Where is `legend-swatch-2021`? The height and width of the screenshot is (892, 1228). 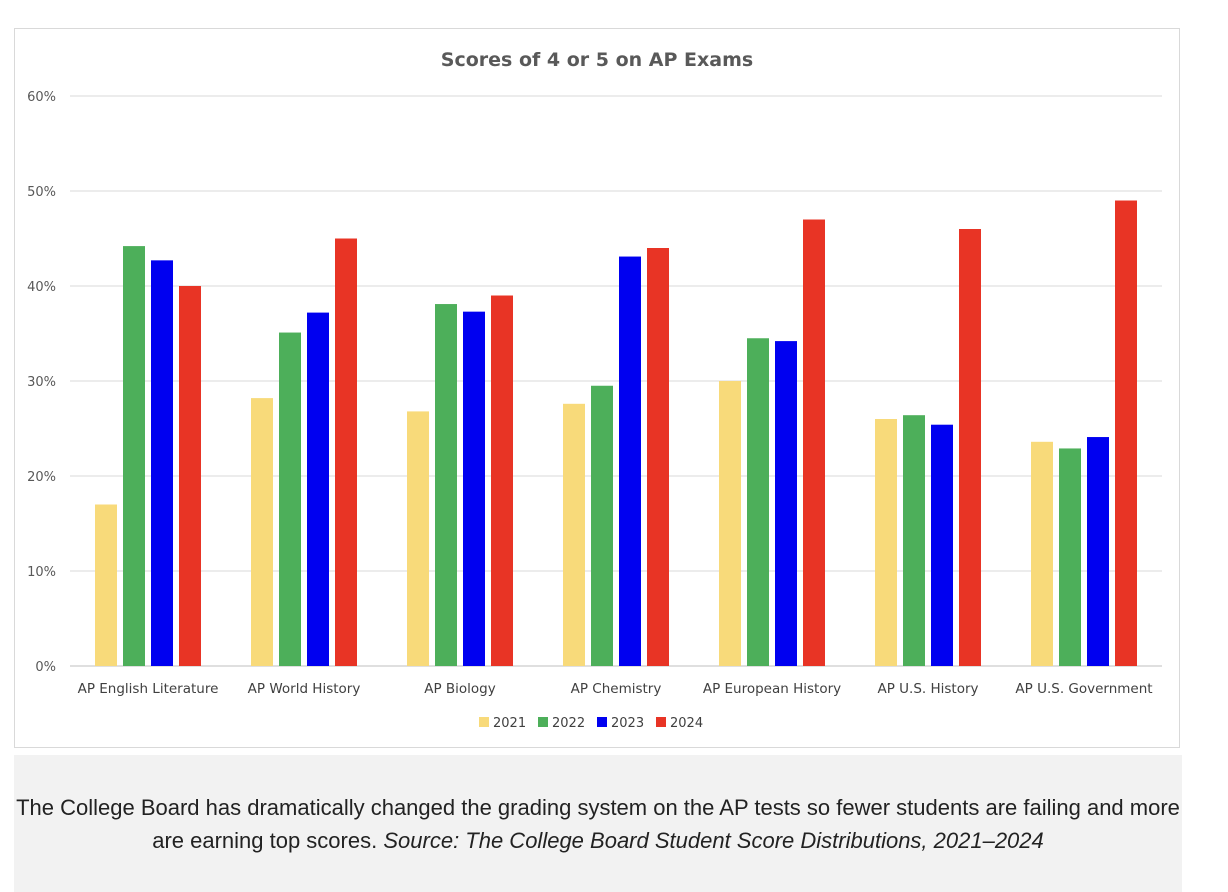
legend-swatch-2021 is located at coordinates (484, 722).